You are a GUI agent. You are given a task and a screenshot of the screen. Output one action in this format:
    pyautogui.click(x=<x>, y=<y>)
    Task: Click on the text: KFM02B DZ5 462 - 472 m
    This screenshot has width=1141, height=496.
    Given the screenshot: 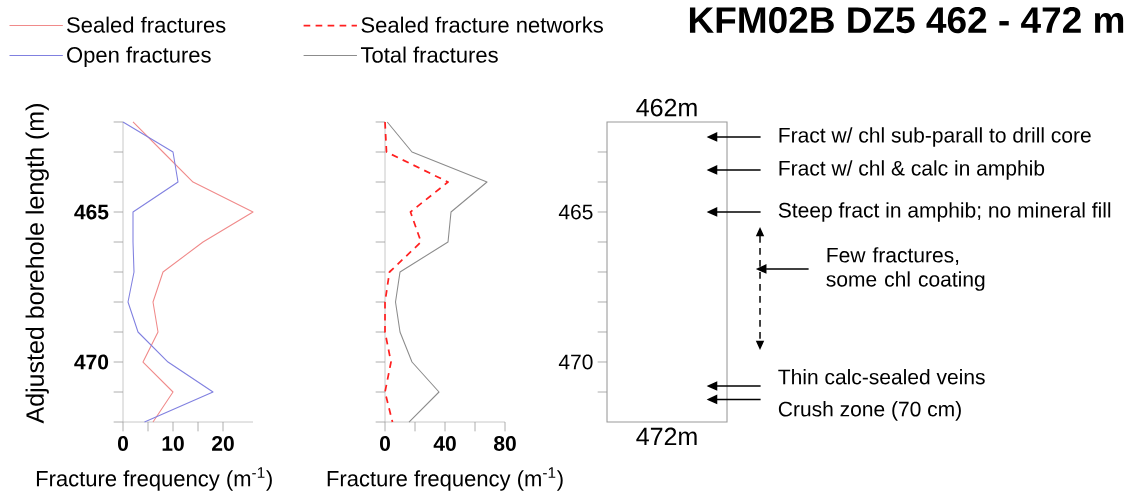 What is the action you would take?
    pyautogui.click(x=906, y=20)
    